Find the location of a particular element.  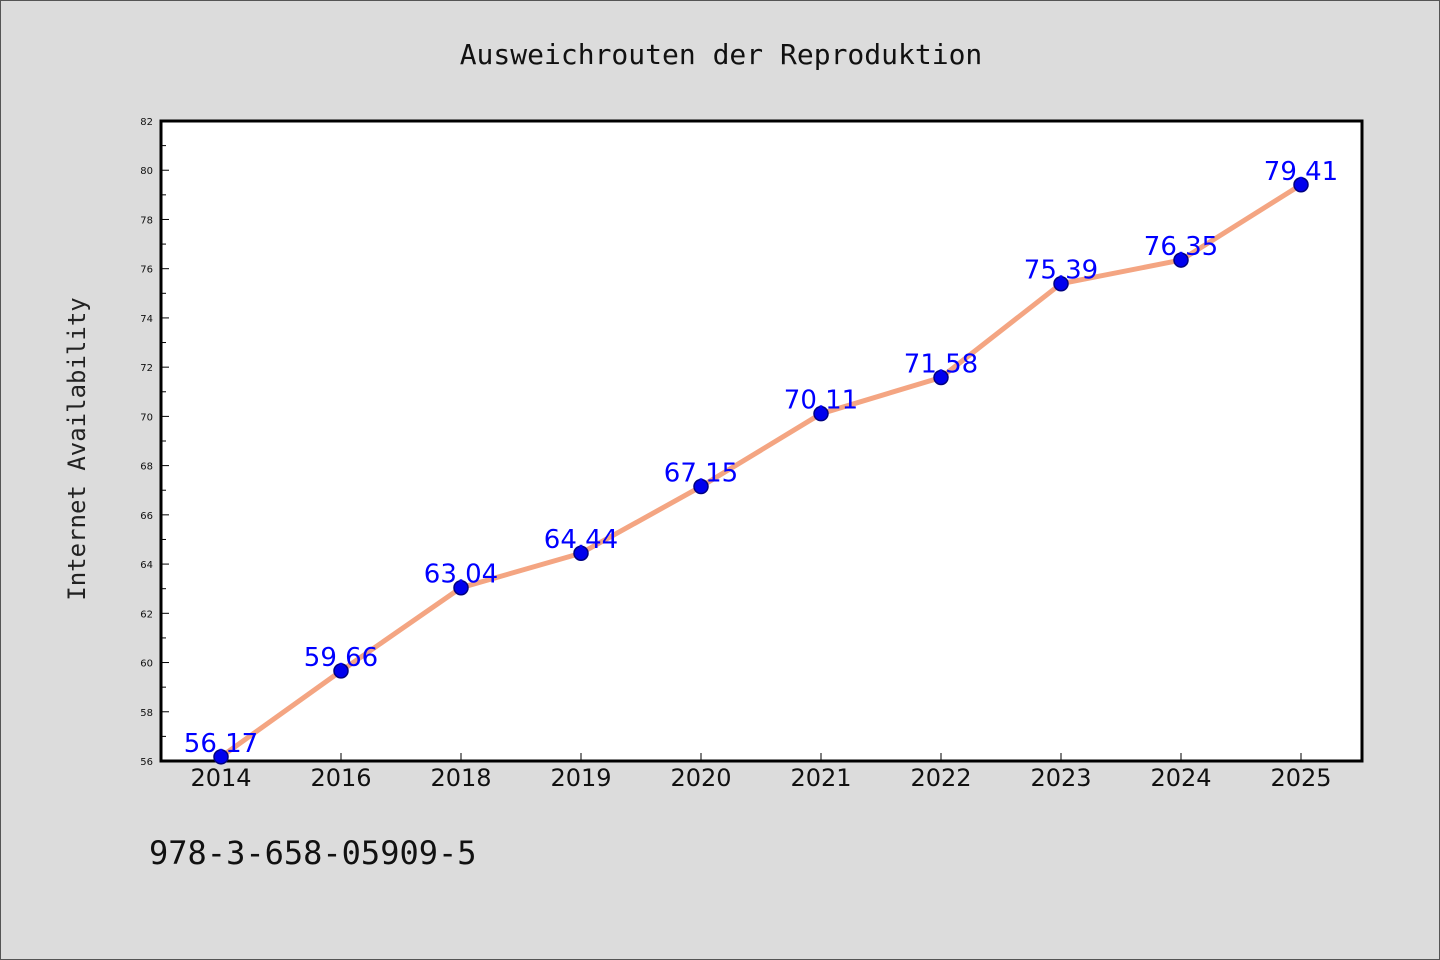

x-tick-label: 2025 is located at coordinates (1300, 778).